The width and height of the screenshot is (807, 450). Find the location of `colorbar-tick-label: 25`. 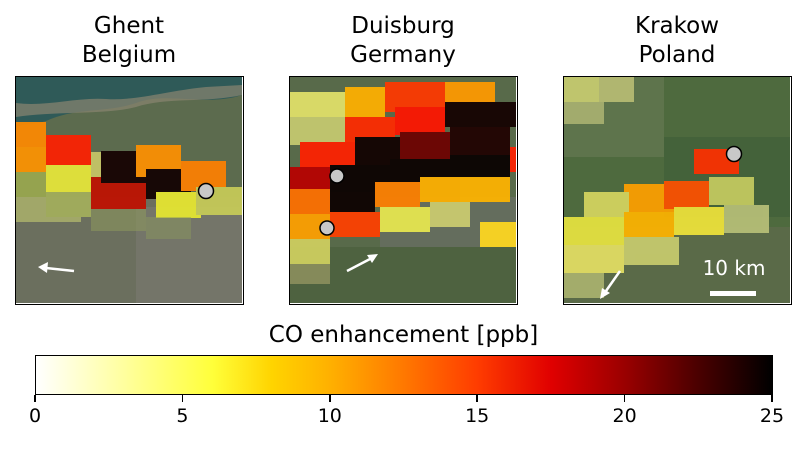

colorbar-tick-label: 25 is located at coordinates (772, 416).